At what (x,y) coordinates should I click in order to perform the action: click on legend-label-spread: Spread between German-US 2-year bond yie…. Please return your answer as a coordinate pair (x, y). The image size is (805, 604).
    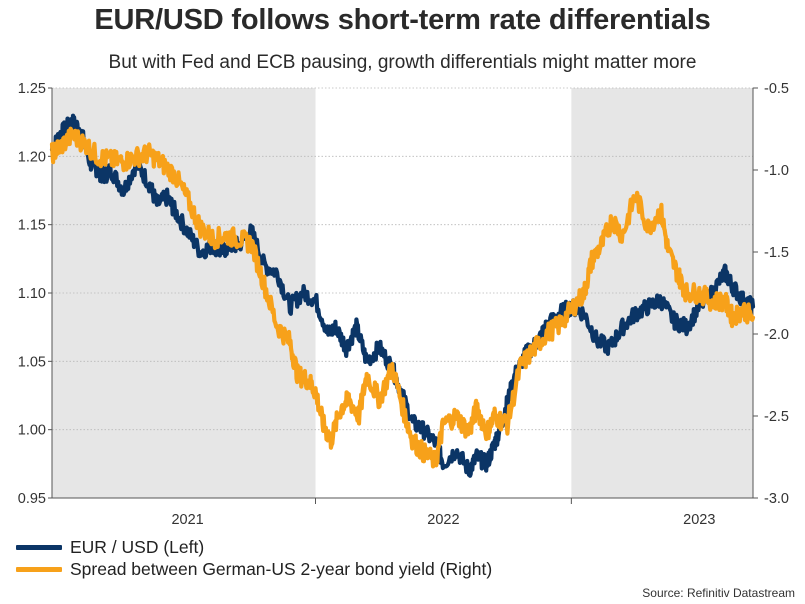
    Looking at the image, I should click on (281, 568).